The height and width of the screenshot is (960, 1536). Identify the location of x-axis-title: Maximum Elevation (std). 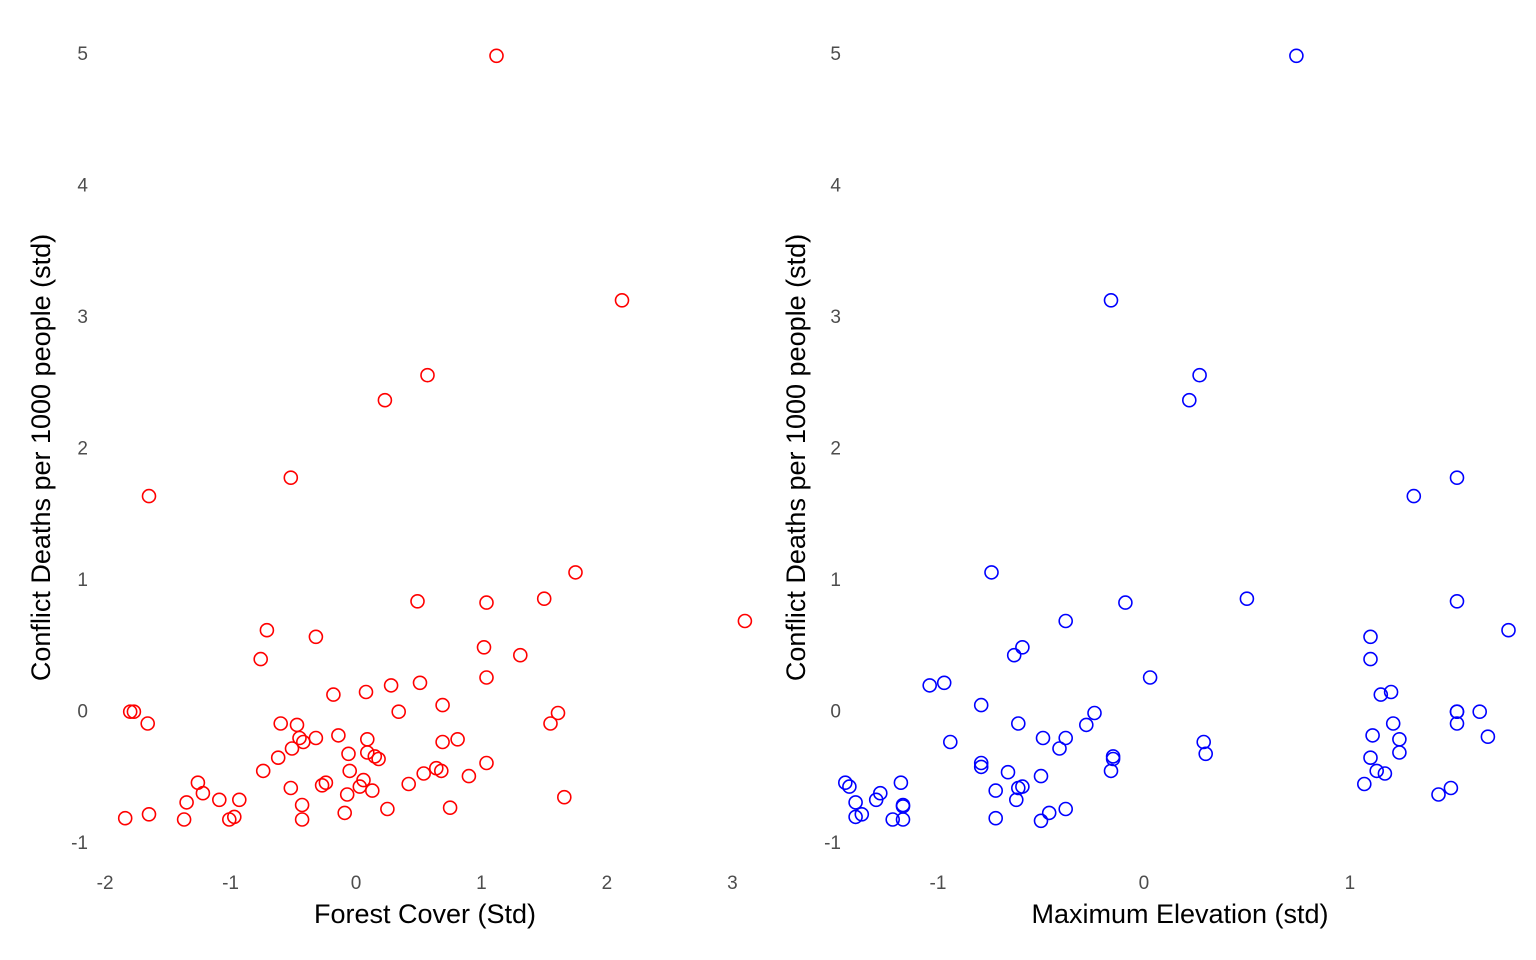
(1179, 914).